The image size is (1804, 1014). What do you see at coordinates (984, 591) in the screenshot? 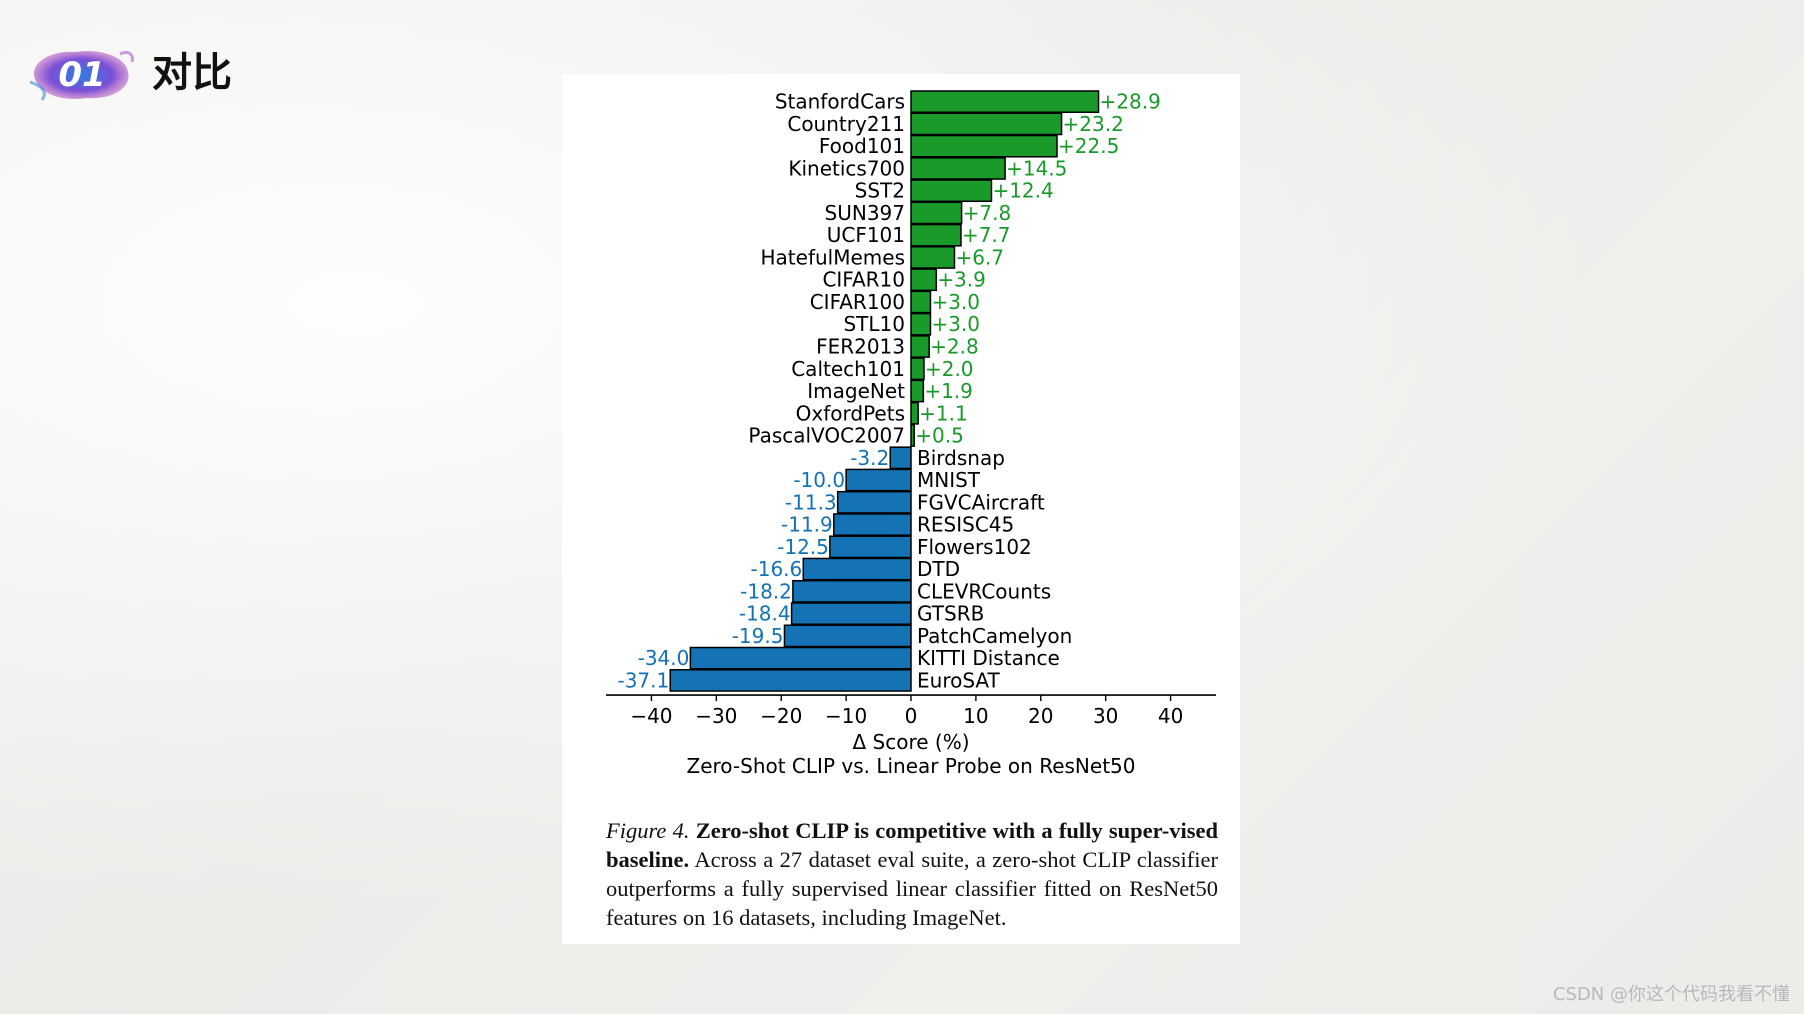
I see `category-label: CLEVRCounts` at bounding box center [984, 591].